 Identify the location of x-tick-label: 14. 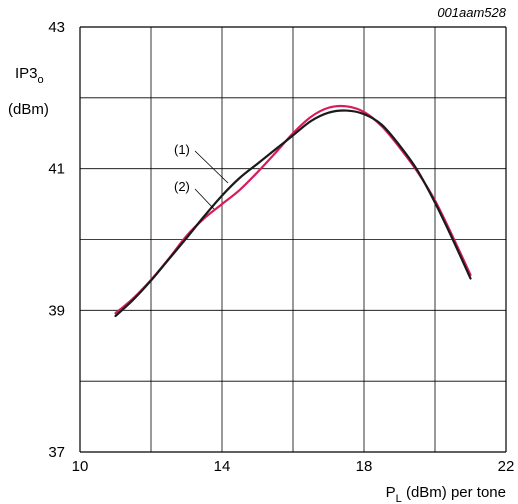
(222, 466).